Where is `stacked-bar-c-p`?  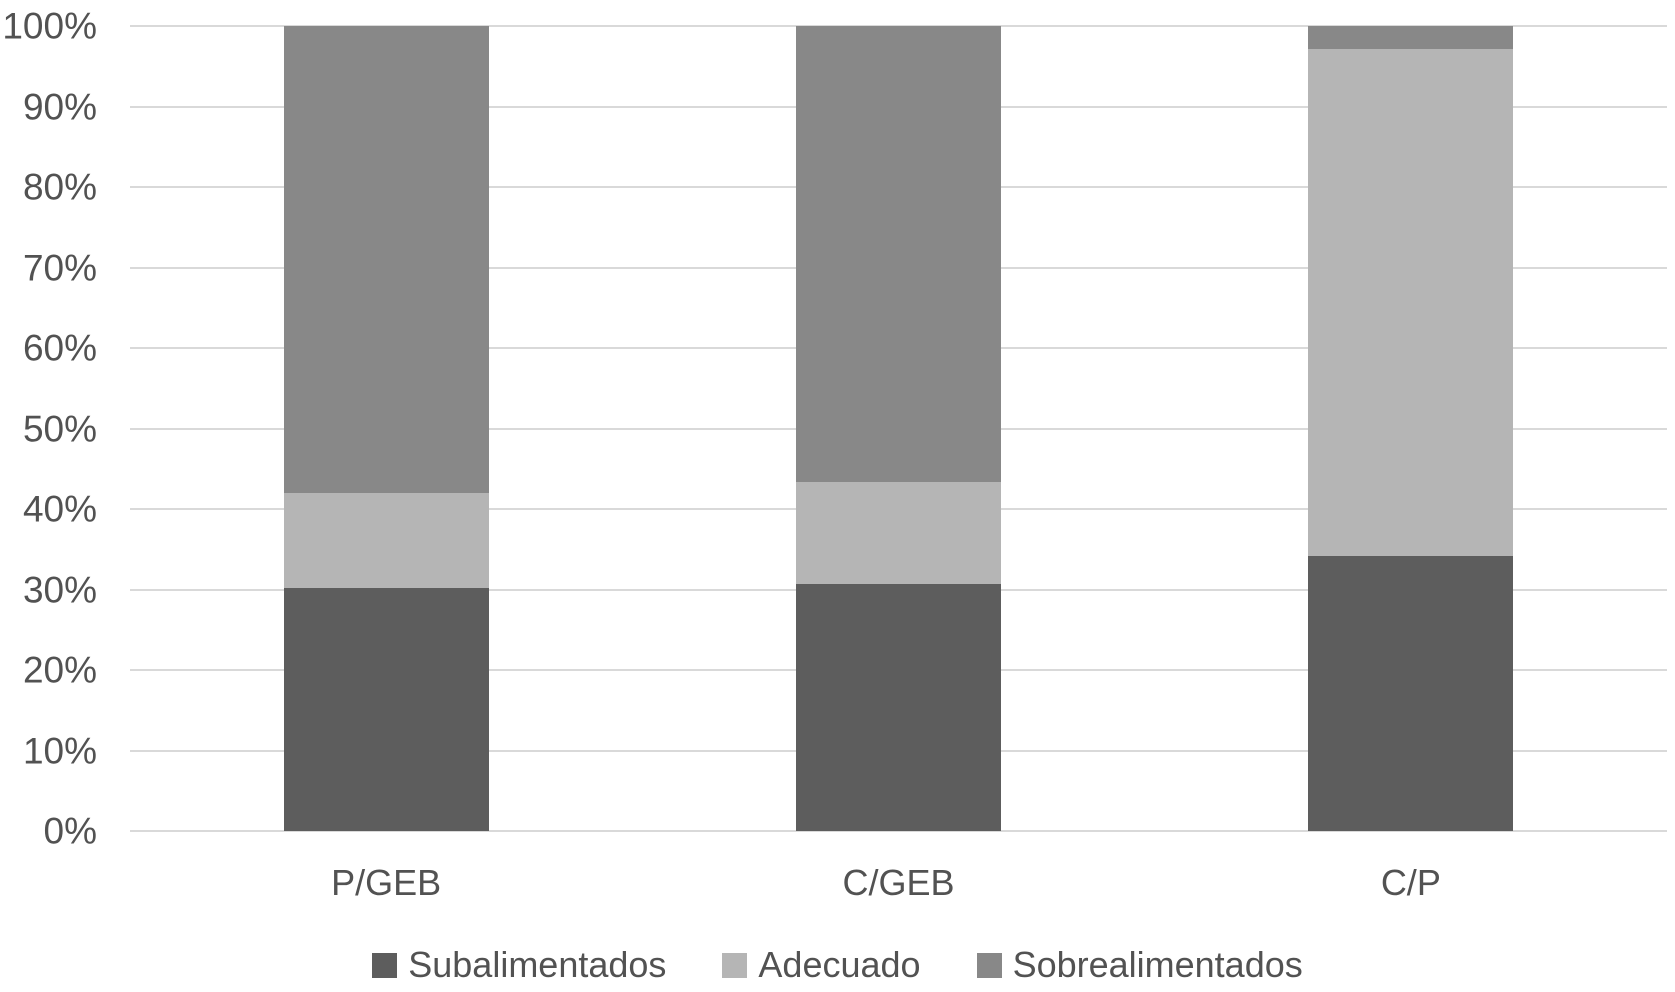 stacked-bar-c-p is located at coordinates (1411, 428).